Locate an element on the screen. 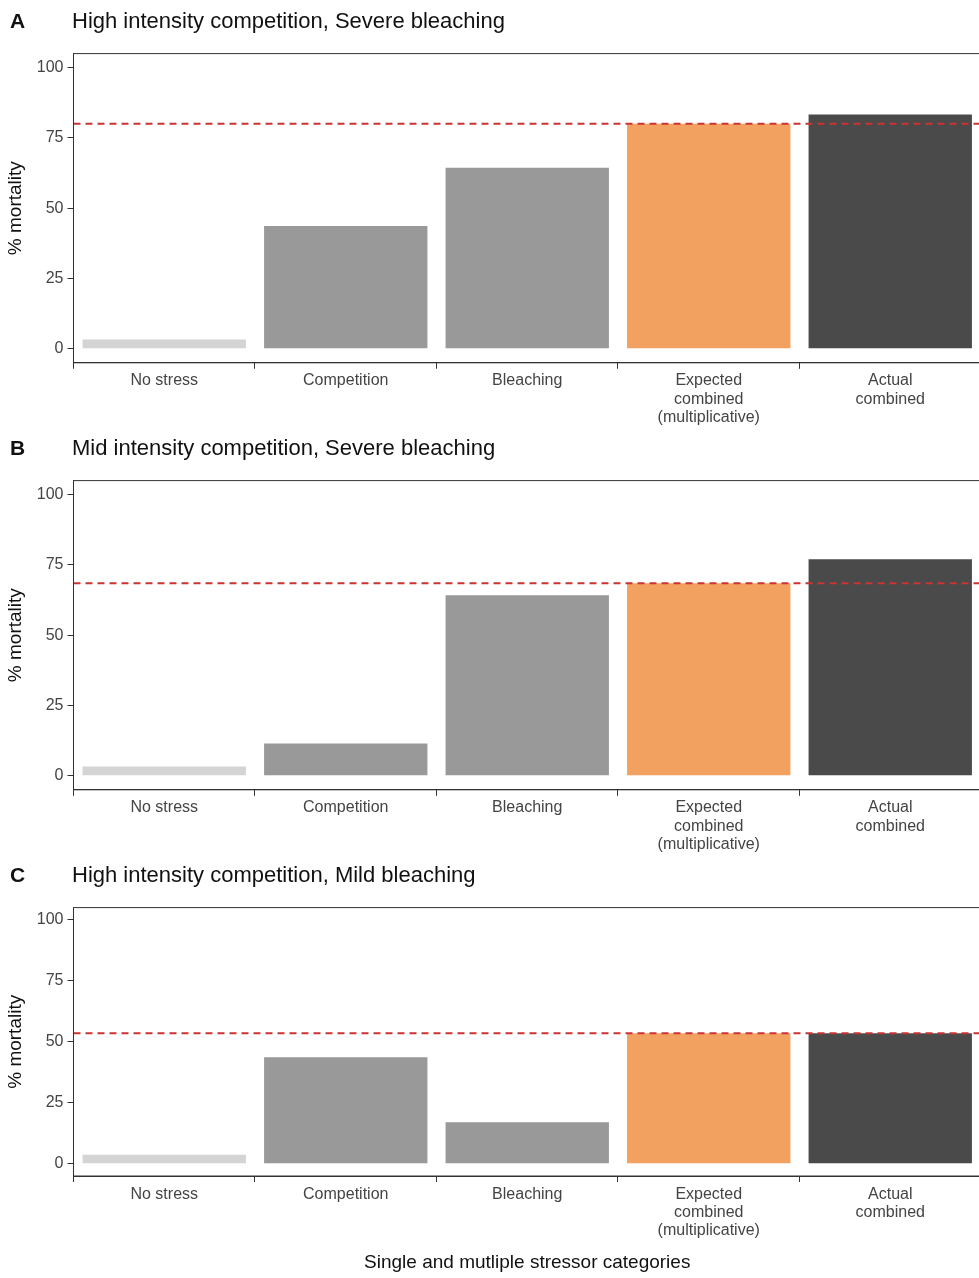 This screenshot has height=1278, width=979. chart-title: High intensity competition, Mild bleaching is located at coordinates (274, 874).